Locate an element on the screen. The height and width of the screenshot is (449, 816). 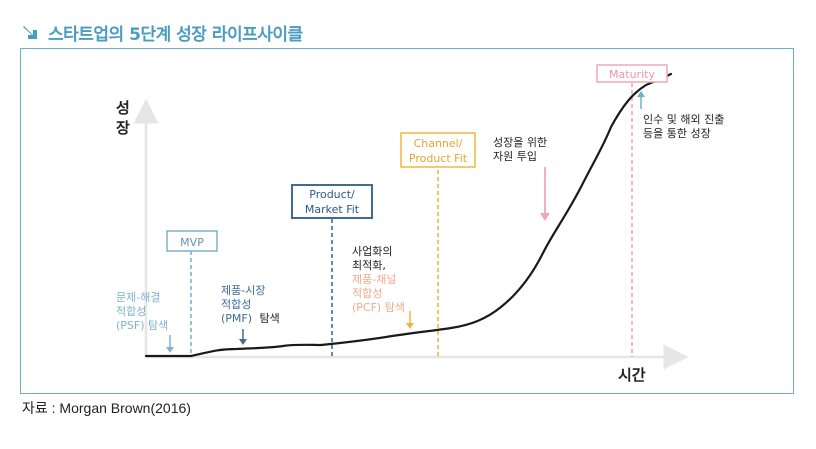
pcf-label-2: Product Fit is located at coordinates (438, 158).